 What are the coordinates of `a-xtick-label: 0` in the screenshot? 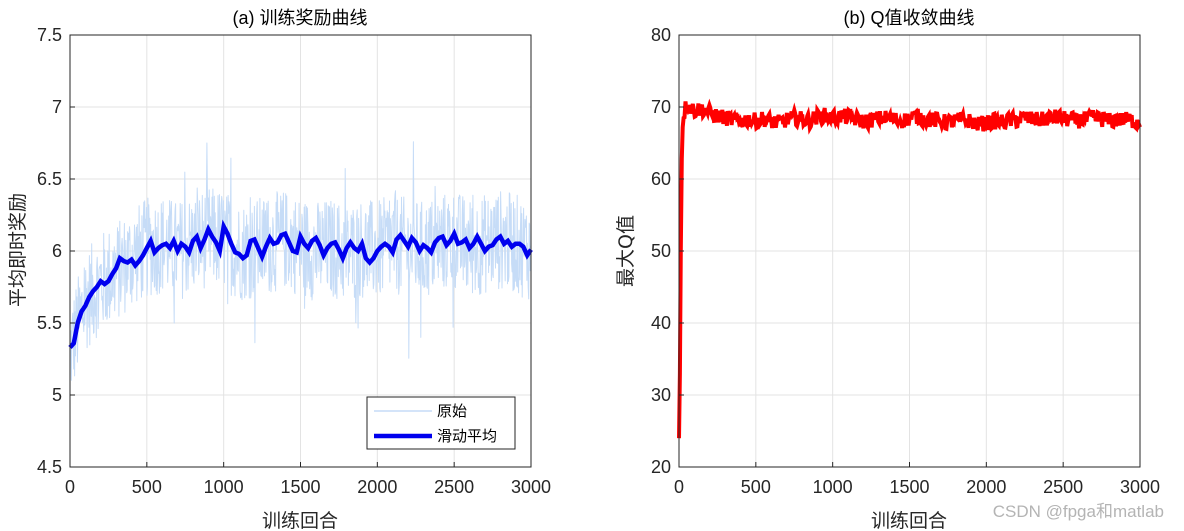 It's located at (70, 487).